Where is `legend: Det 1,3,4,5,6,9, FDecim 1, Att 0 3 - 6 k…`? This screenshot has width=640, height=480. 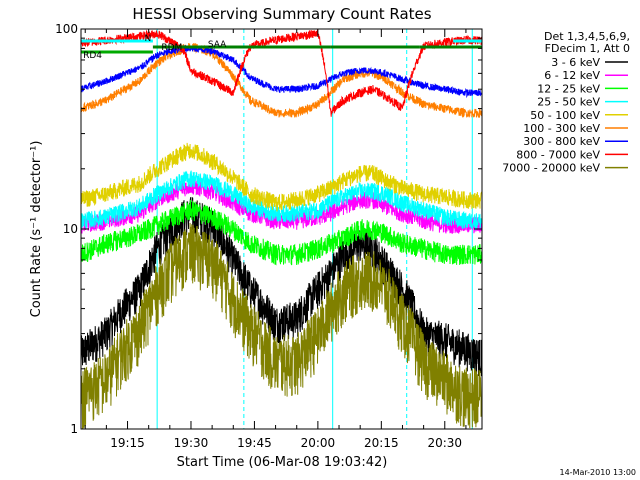
legend: Det 1,3,4,5,6,9, FDecim 1, Att 0 3 - 6 k… is located at coordinates (566, 102).